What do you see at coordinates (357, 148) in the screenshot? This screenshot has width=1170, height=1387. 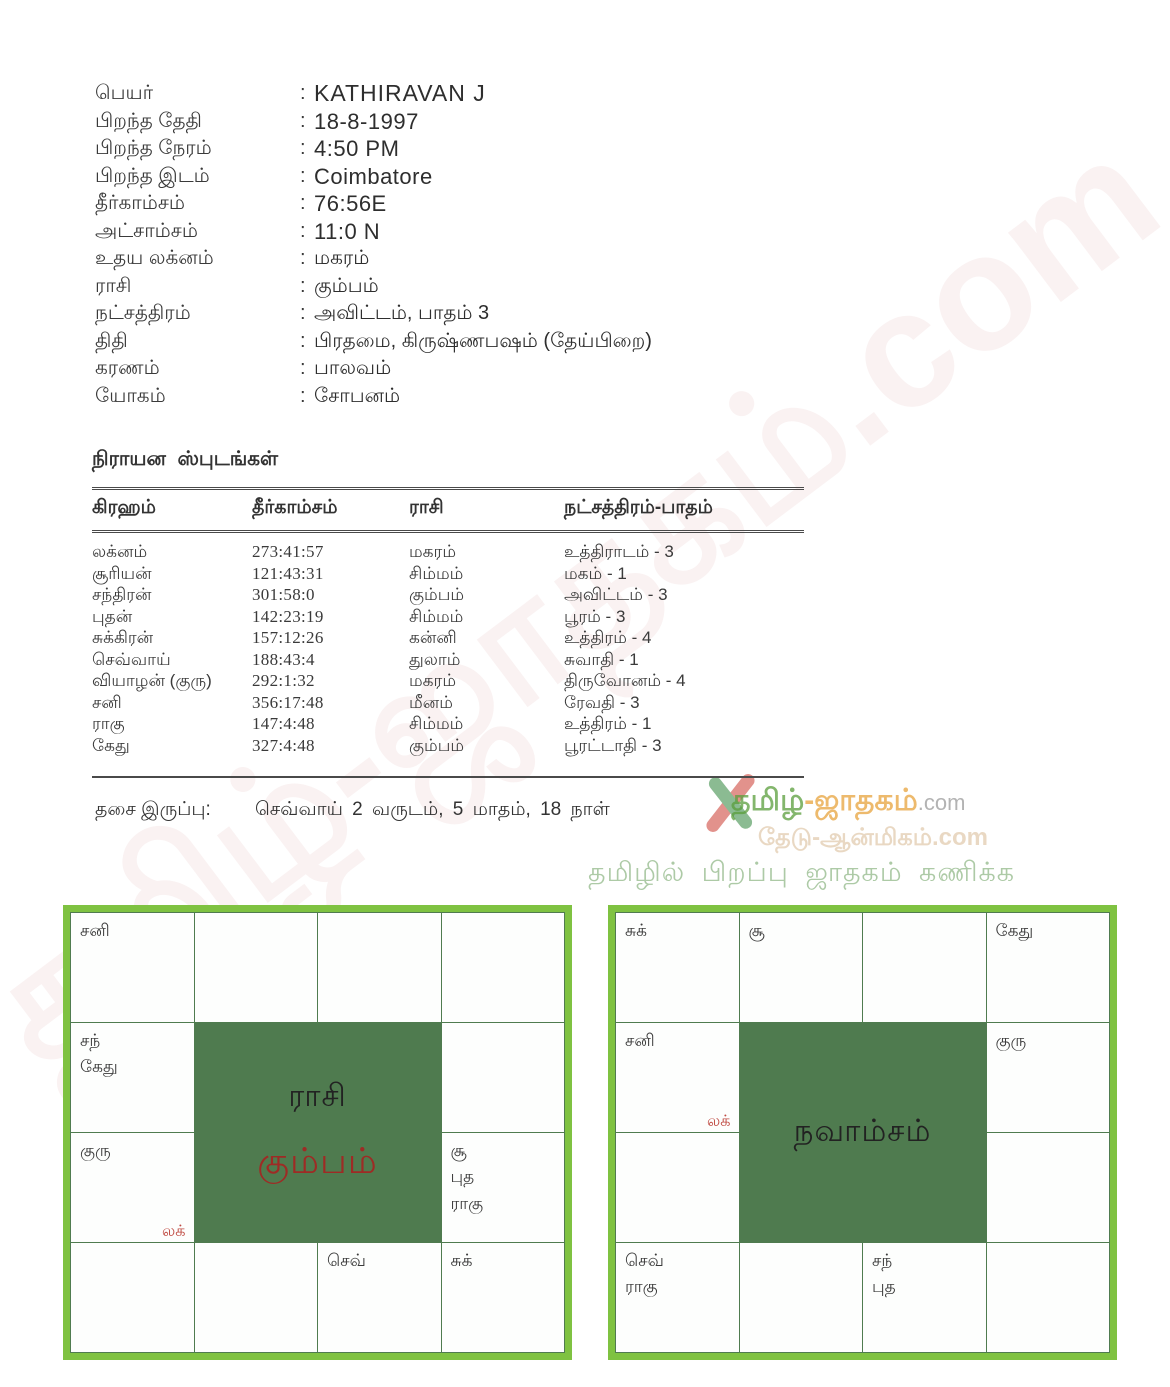 I see `info-value: 4:50 PM` at bounding box center [357, 148].